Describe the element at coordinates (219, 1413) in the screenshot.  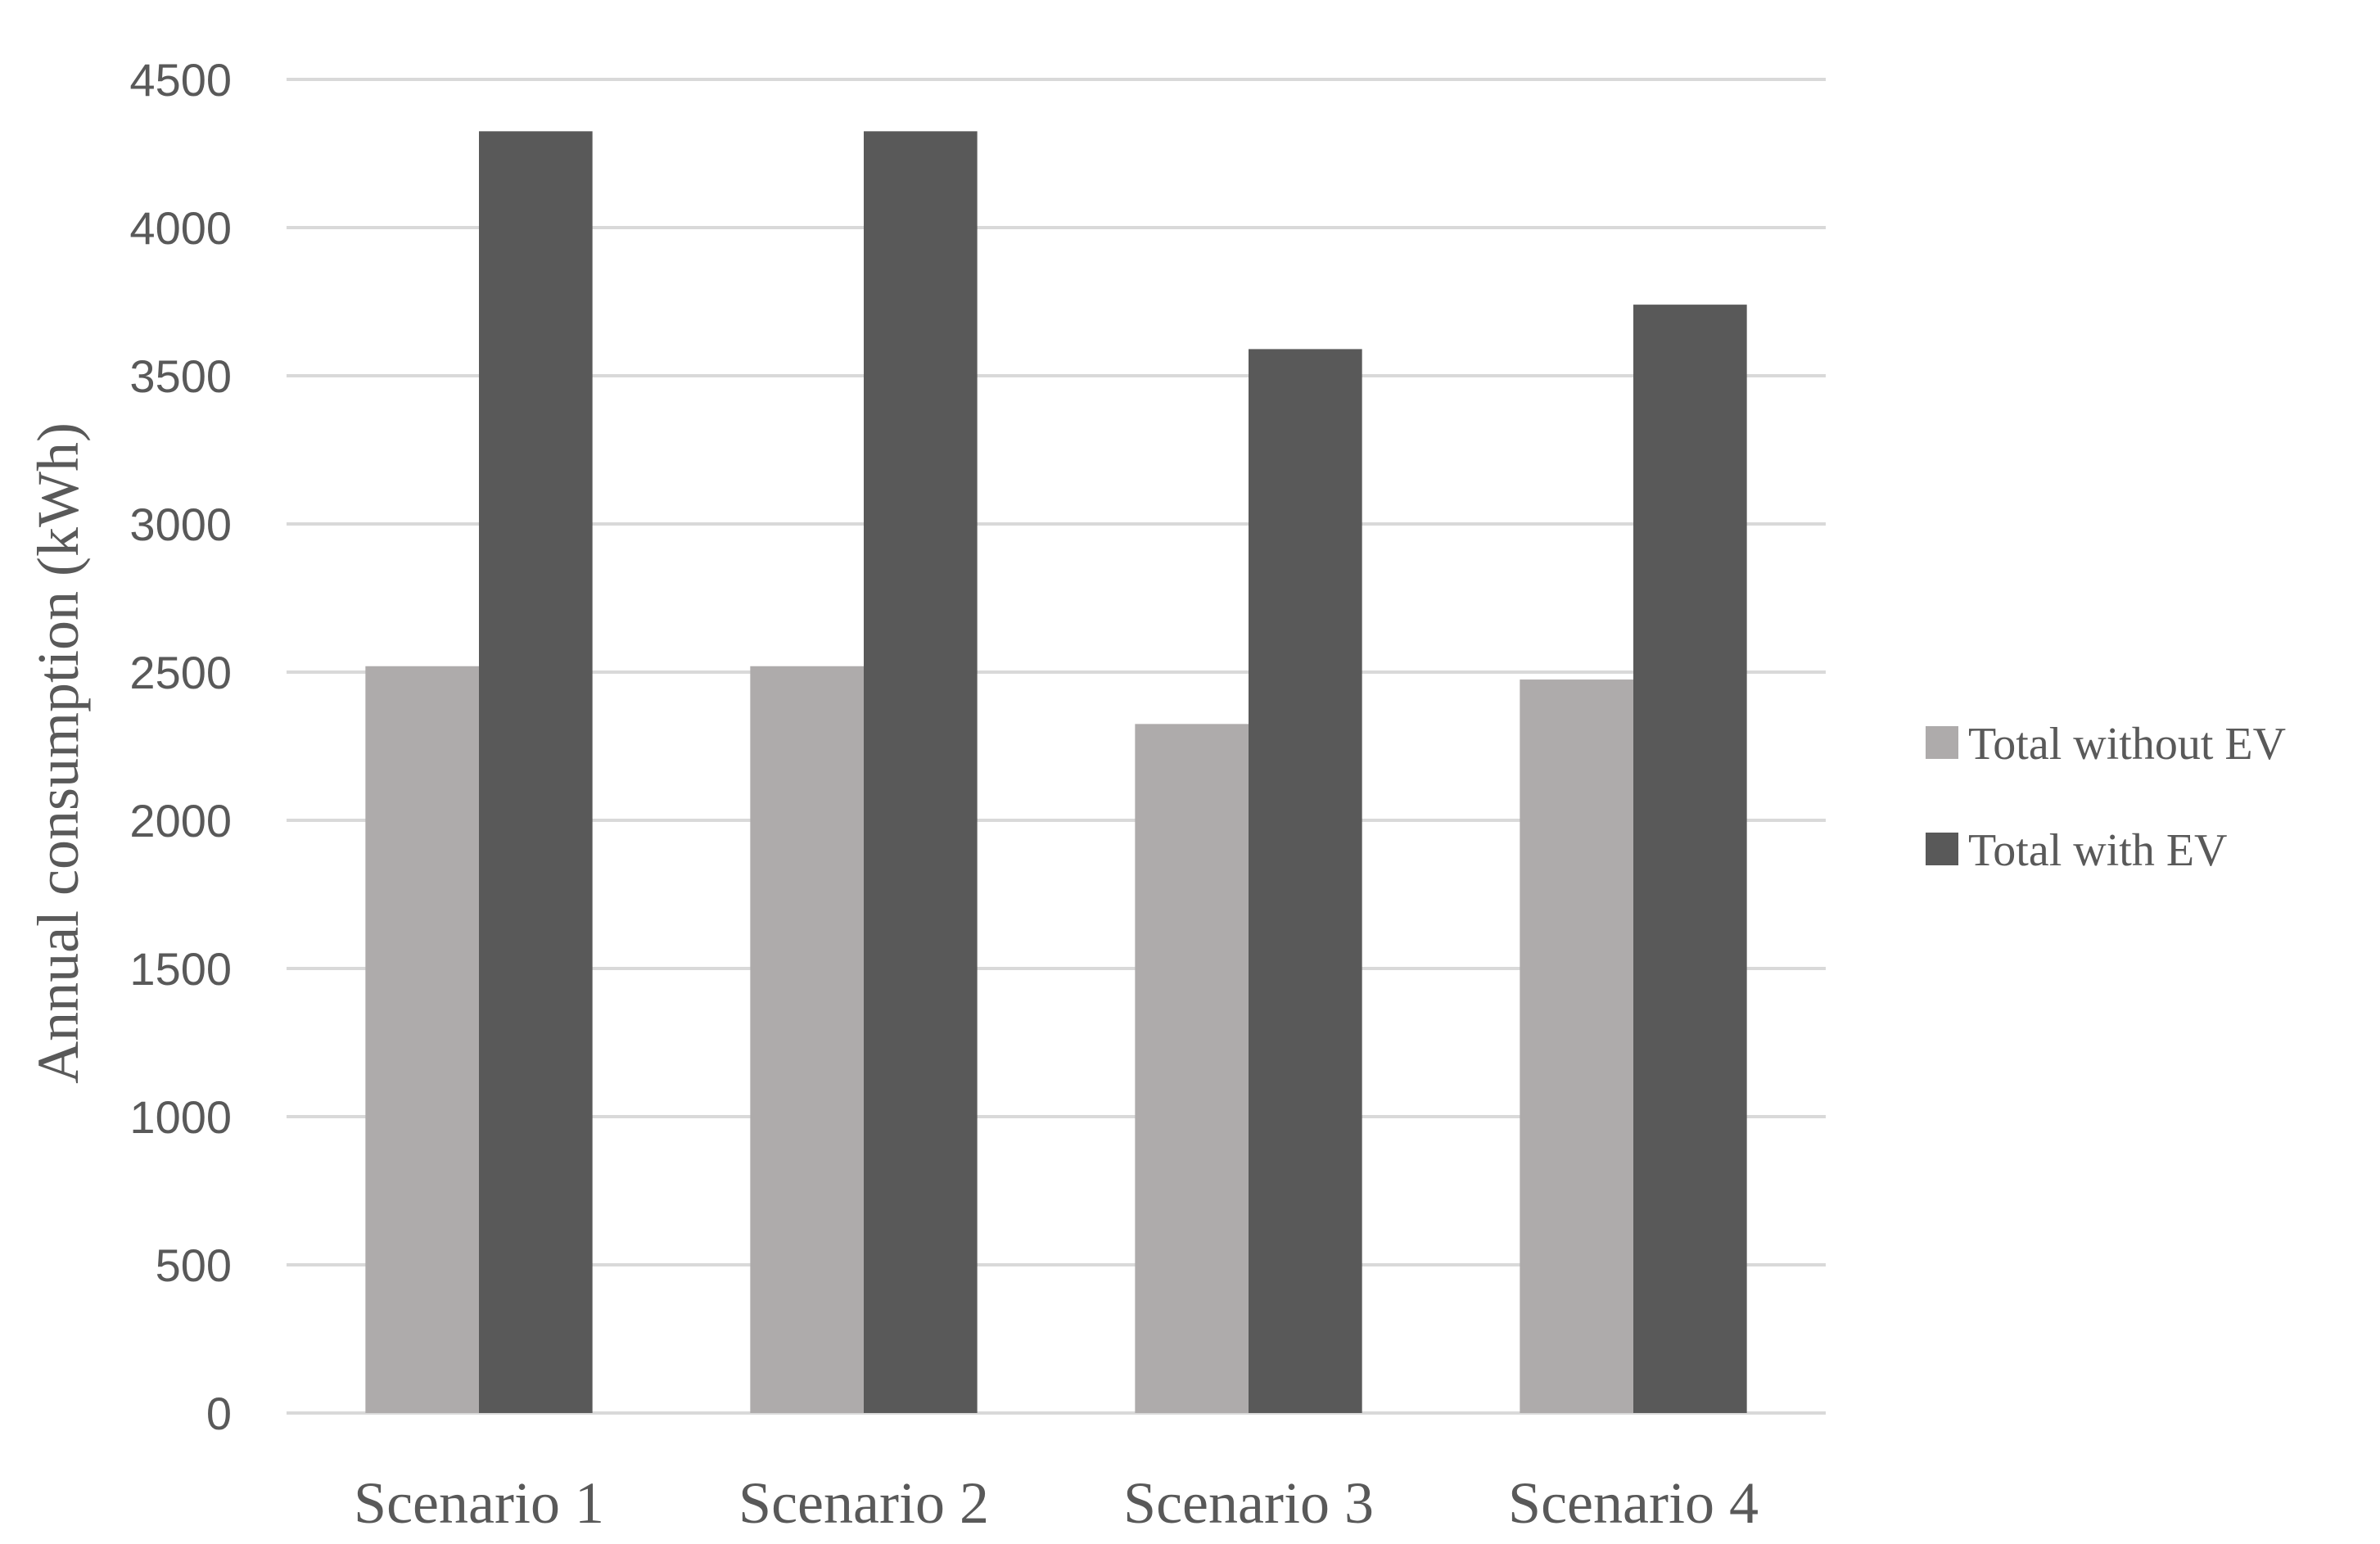
I see `y-tick-label: 0` at that location.